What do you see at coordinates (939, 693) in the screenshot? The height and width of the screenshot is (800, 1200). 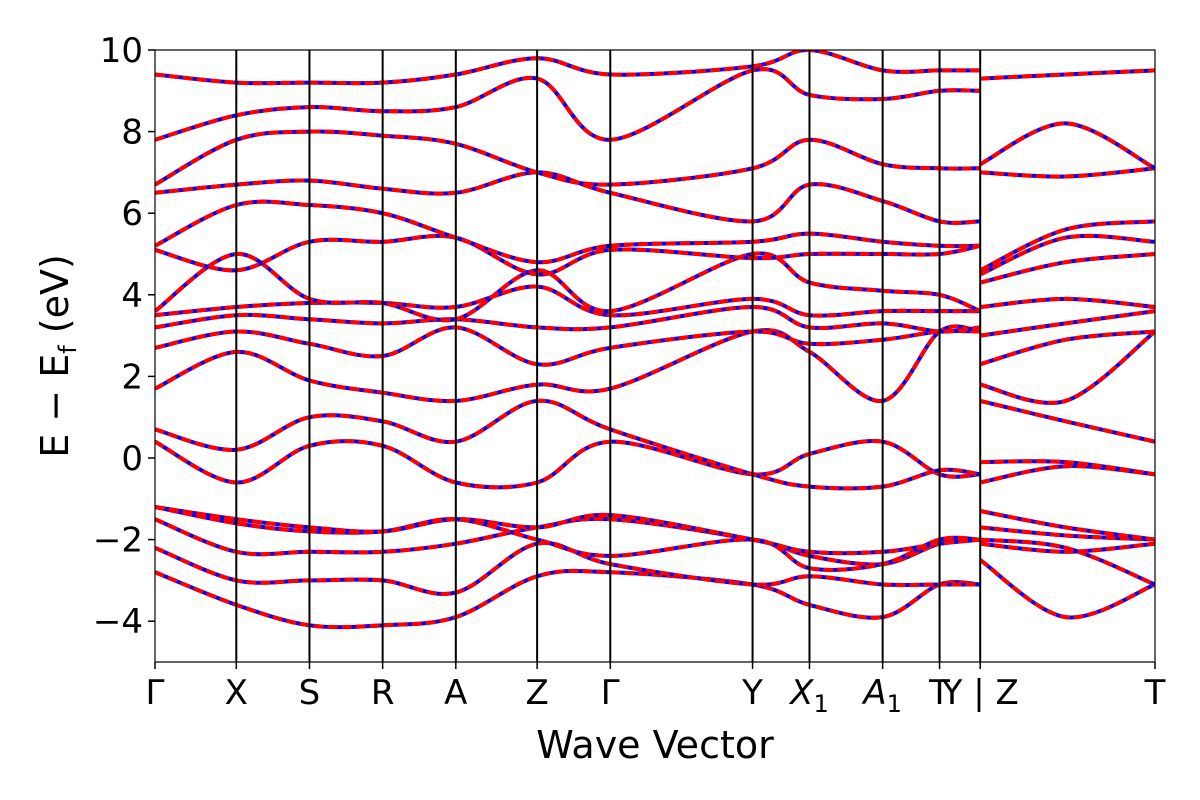 I see `x-tick-label-10: T` at bounding box center [939, 693].